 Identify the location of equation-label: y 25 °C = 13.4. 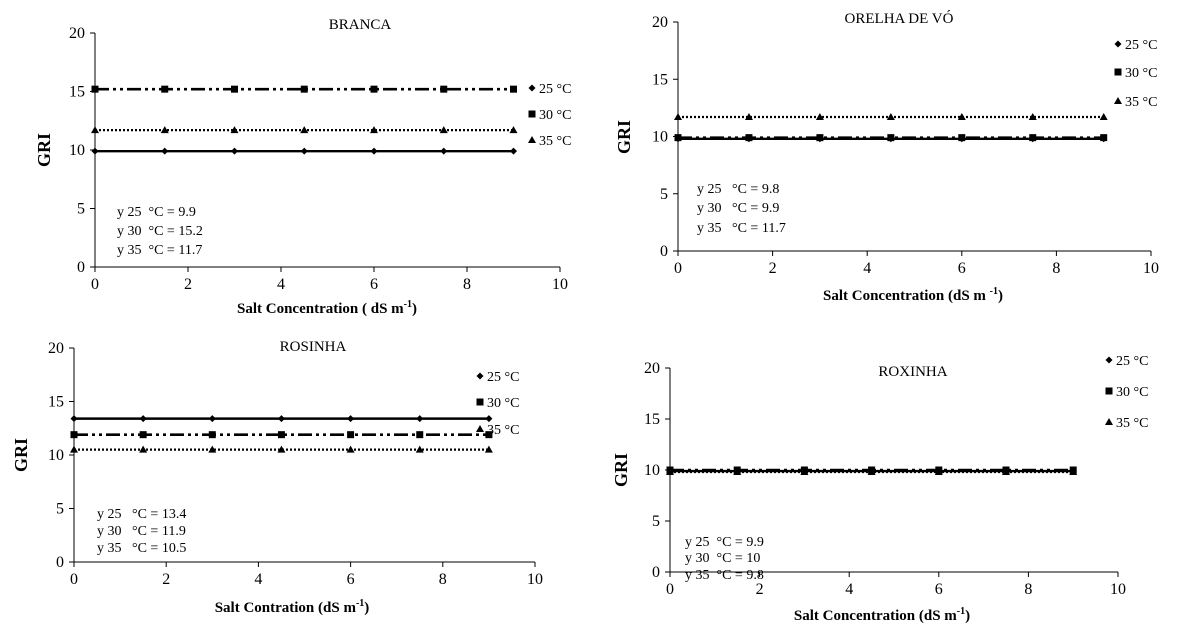
(141, 514).